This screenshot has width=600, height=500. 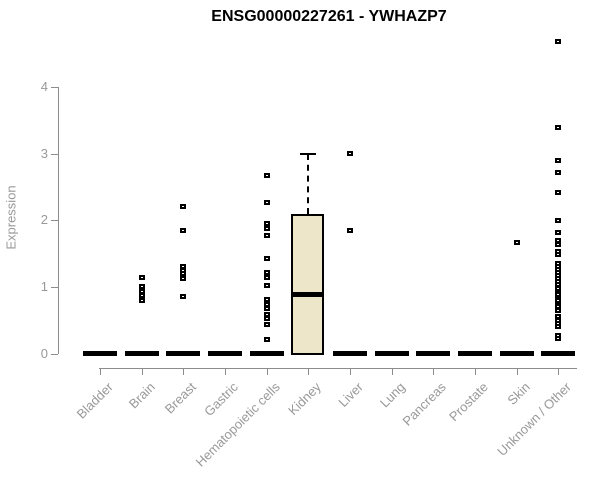 What do you see at coordinates (338, 368) in the screenshot?
I see `x-axis-line` at bounding box center [338, 368].